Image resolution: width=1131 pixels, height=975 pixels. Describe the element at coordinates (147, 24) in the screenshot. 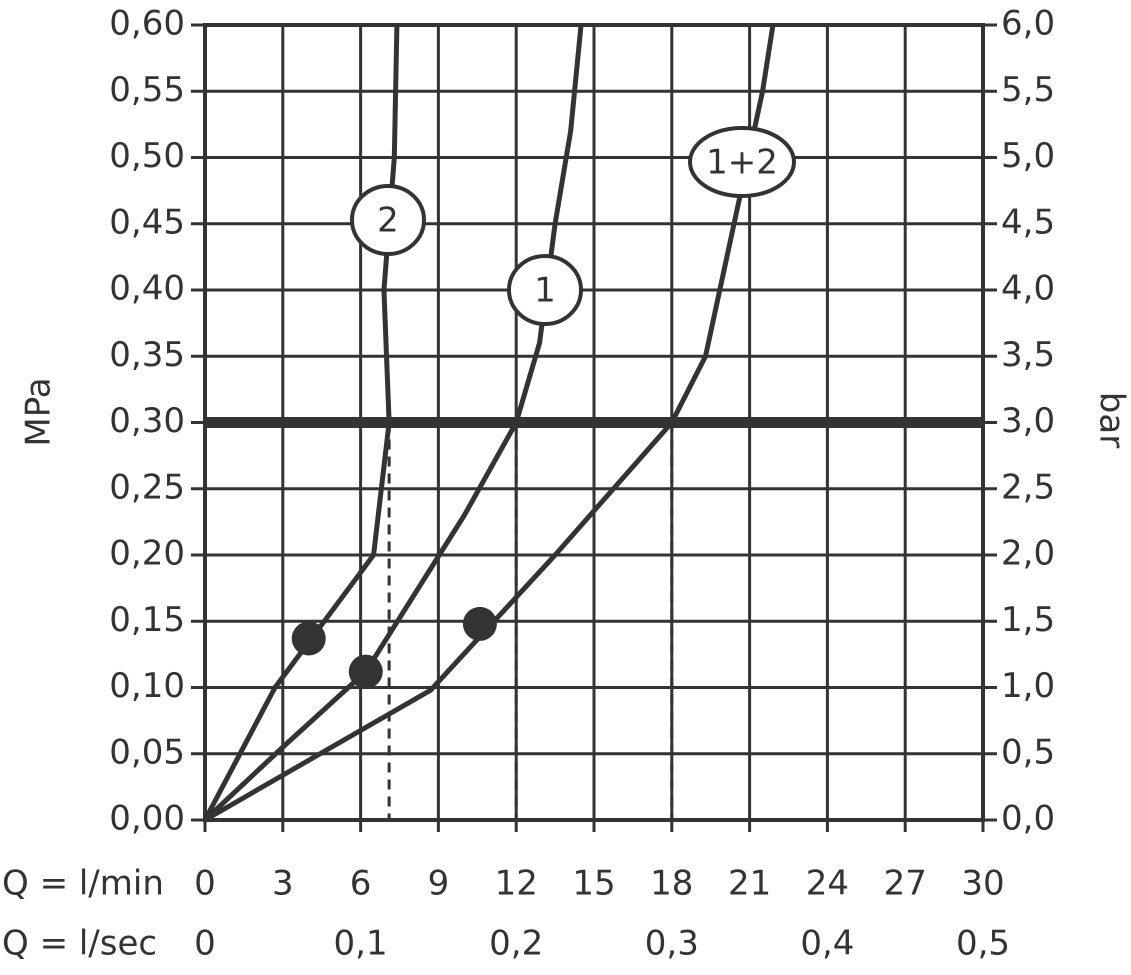

I see `y-tick-label: 0,60` at that location.